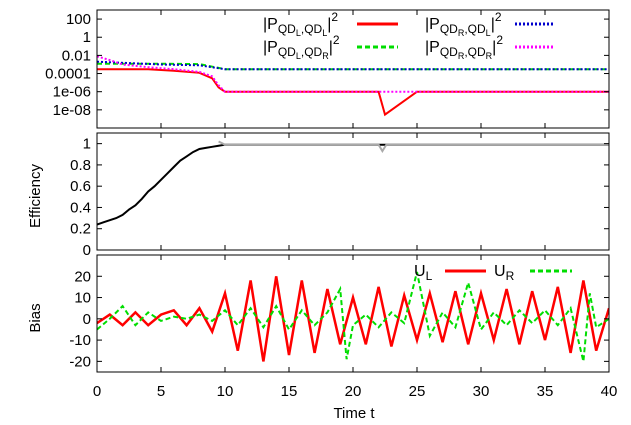  Describe the element at coordinates (504, 273) in the screenshot. I see `legend-label-bias-1: UR` at that location.